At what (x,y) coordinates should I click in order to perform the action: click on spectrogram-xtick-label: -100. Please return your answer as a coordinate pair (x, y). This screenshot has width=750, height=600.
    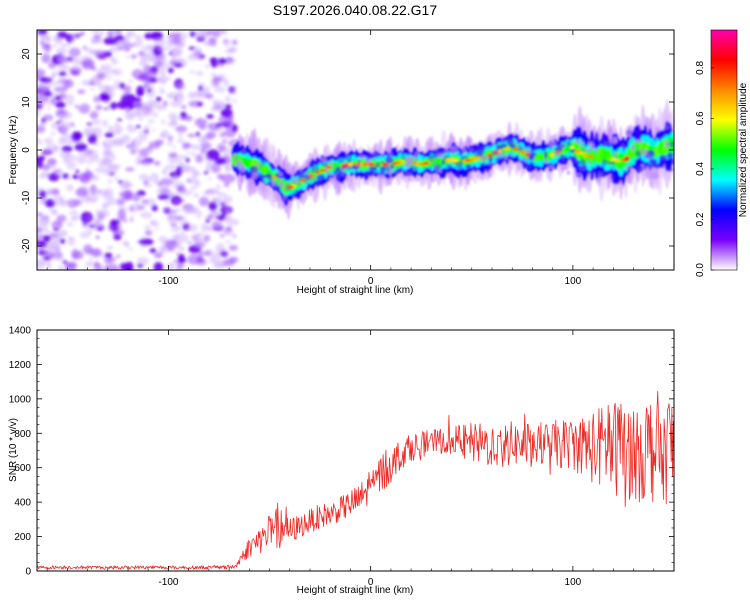
    Looking at the image, I should click on (168, 281).